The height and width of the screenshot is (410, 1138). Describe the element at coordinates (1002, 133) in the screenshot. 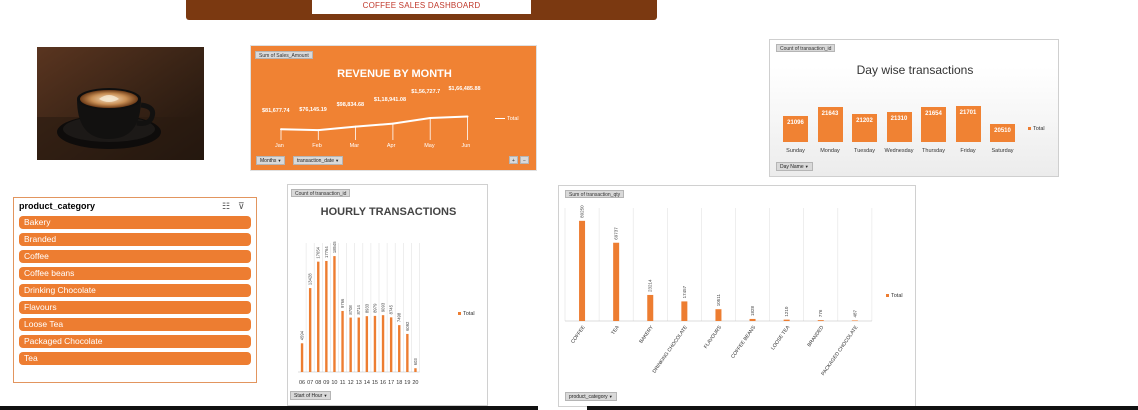

I see `day-bar: 20510` at that location.